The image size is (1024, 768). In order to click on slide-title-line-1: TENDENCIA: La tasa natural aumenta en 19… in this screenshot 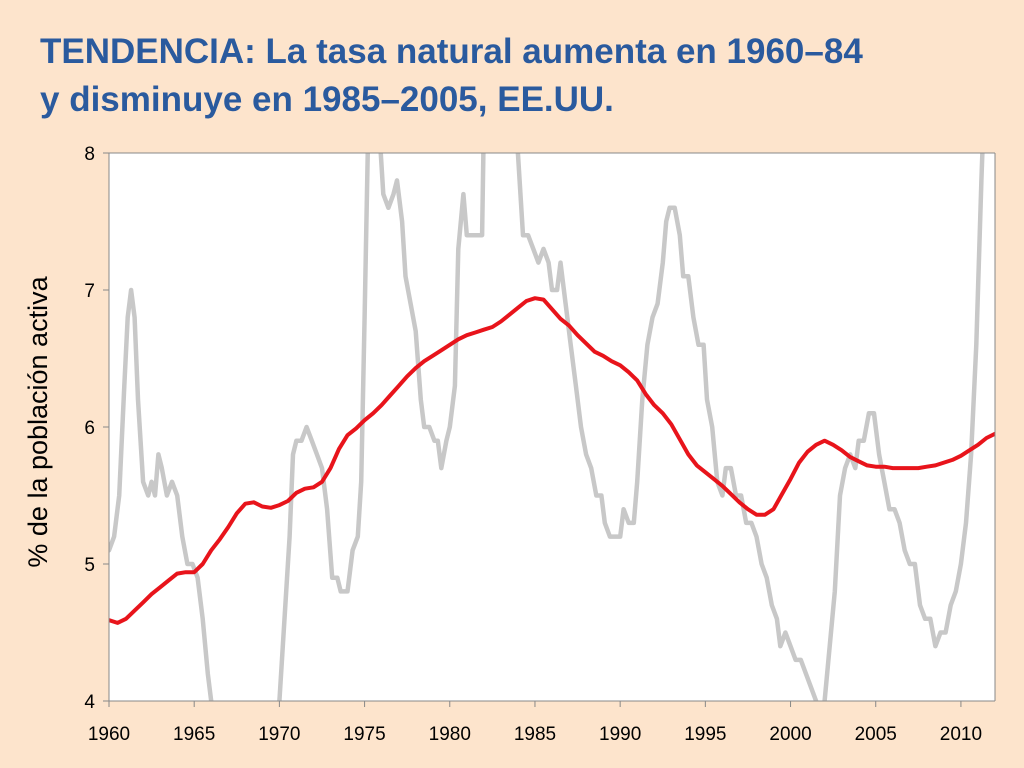, I will do `click(451, 51)`.